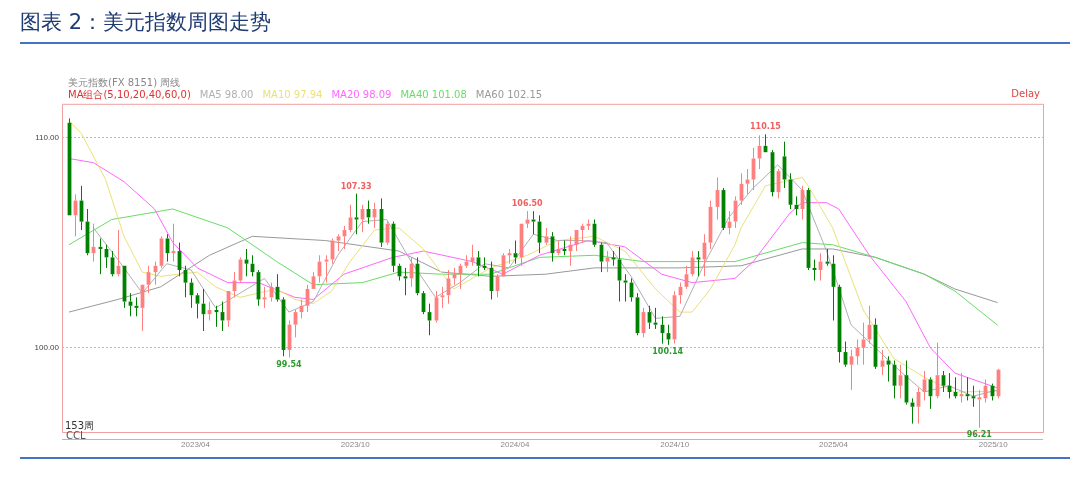 This screenshot has height=499, width=1080. I want to click on legend-title: MA组合(5,10,20,40,60,0), so click(129, 94).